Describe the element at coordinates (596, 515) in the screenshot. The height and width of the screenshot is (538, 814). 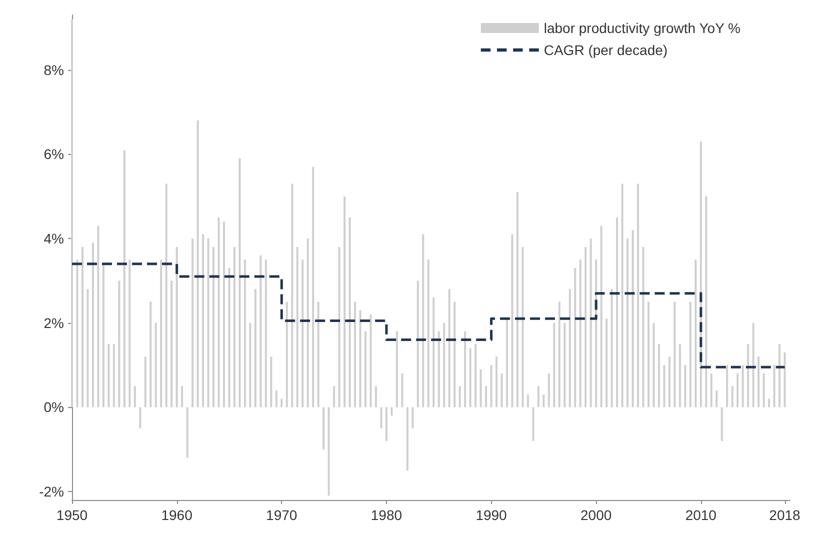
I see `x-tick-label: 2000` at that location.